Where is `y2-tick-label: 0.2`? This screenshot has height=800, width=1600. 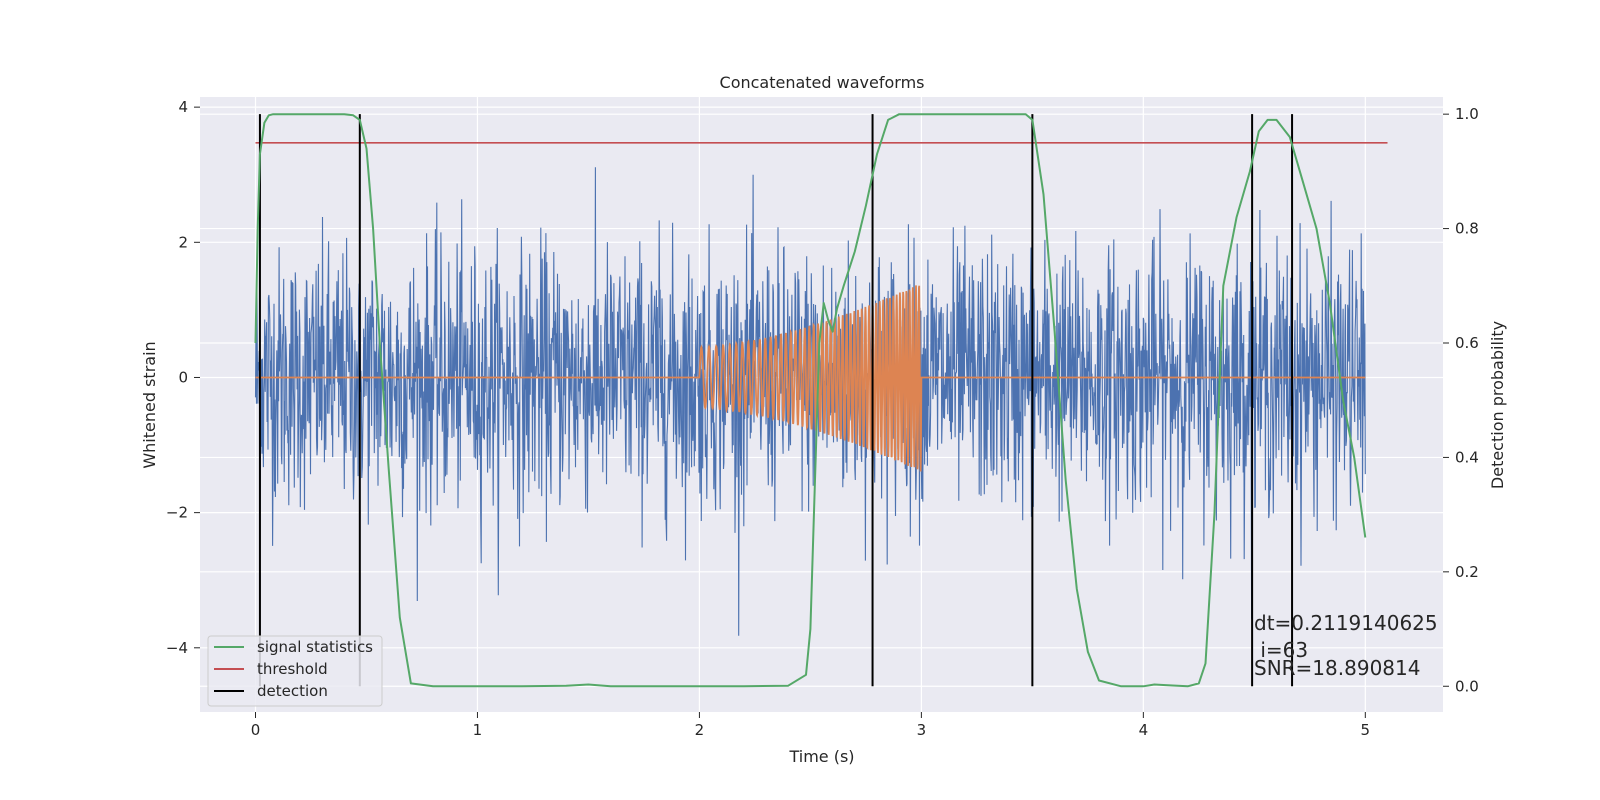
y2-tick-label: 0.2 is located at coordinates (1467, 572).